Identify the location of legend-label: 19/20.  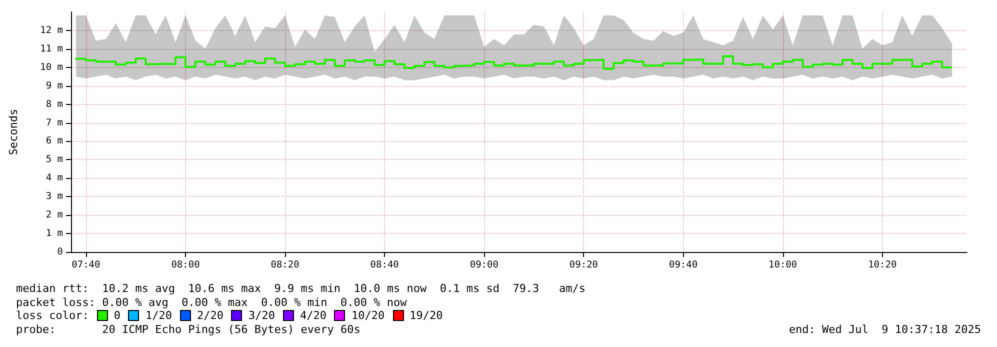
(426, 315).